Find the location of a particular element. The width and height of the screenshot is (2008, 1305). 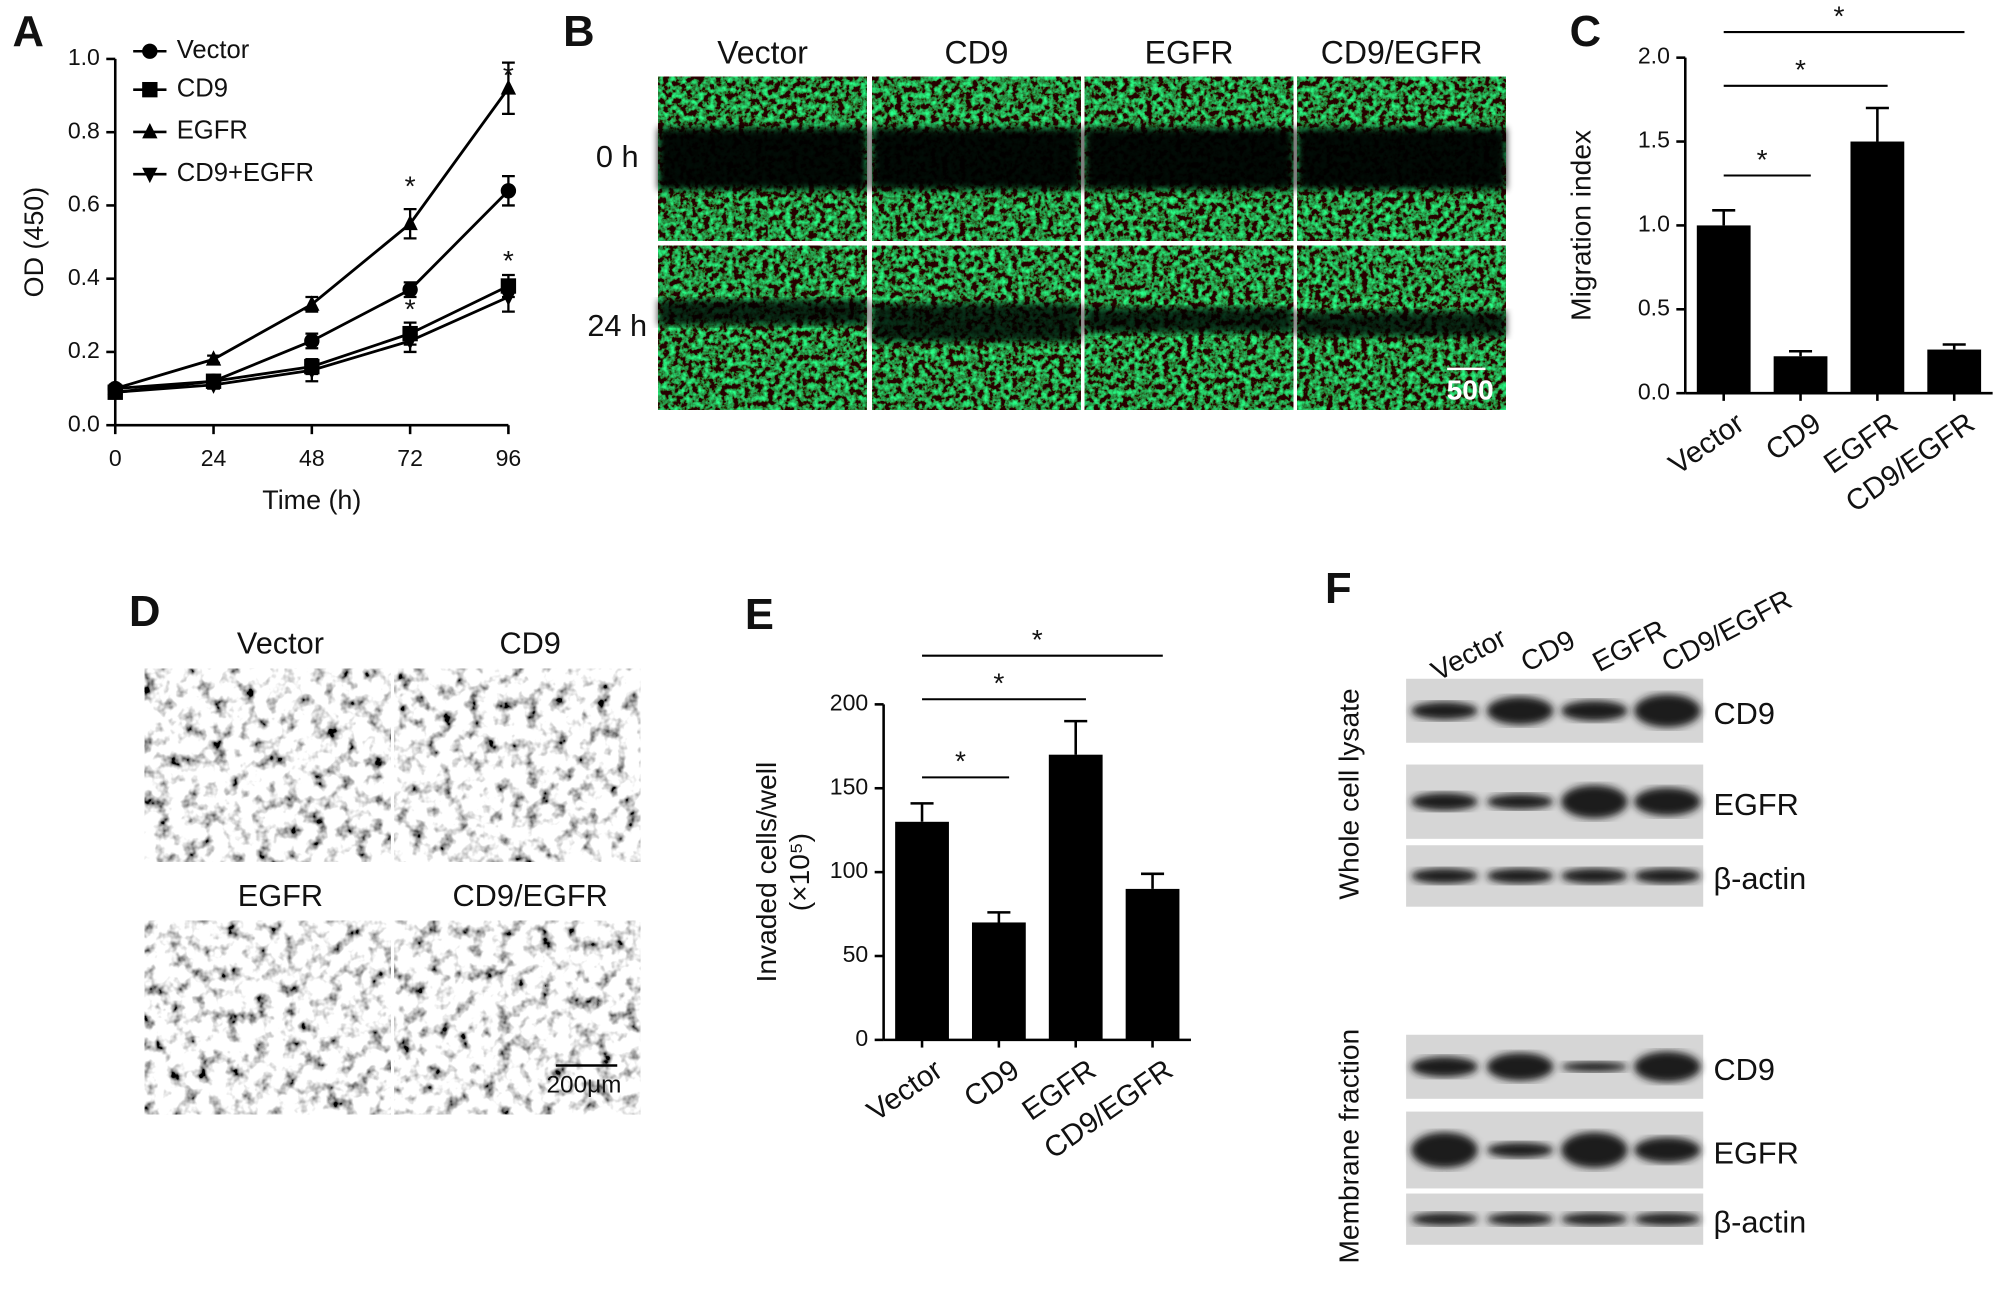

x-tick-label: 96 is located at coordinates (509, 458).